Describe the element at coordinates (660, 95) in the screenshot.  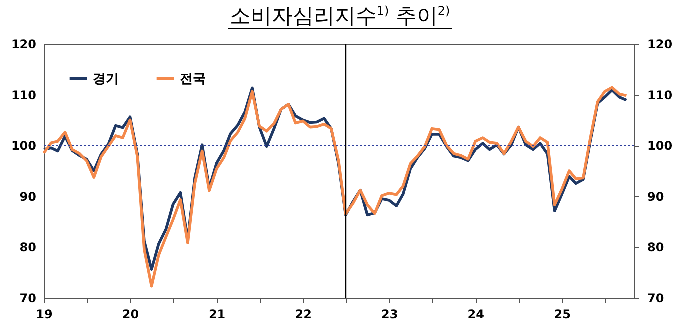
I see `y2-tick-label: 110` at that location.